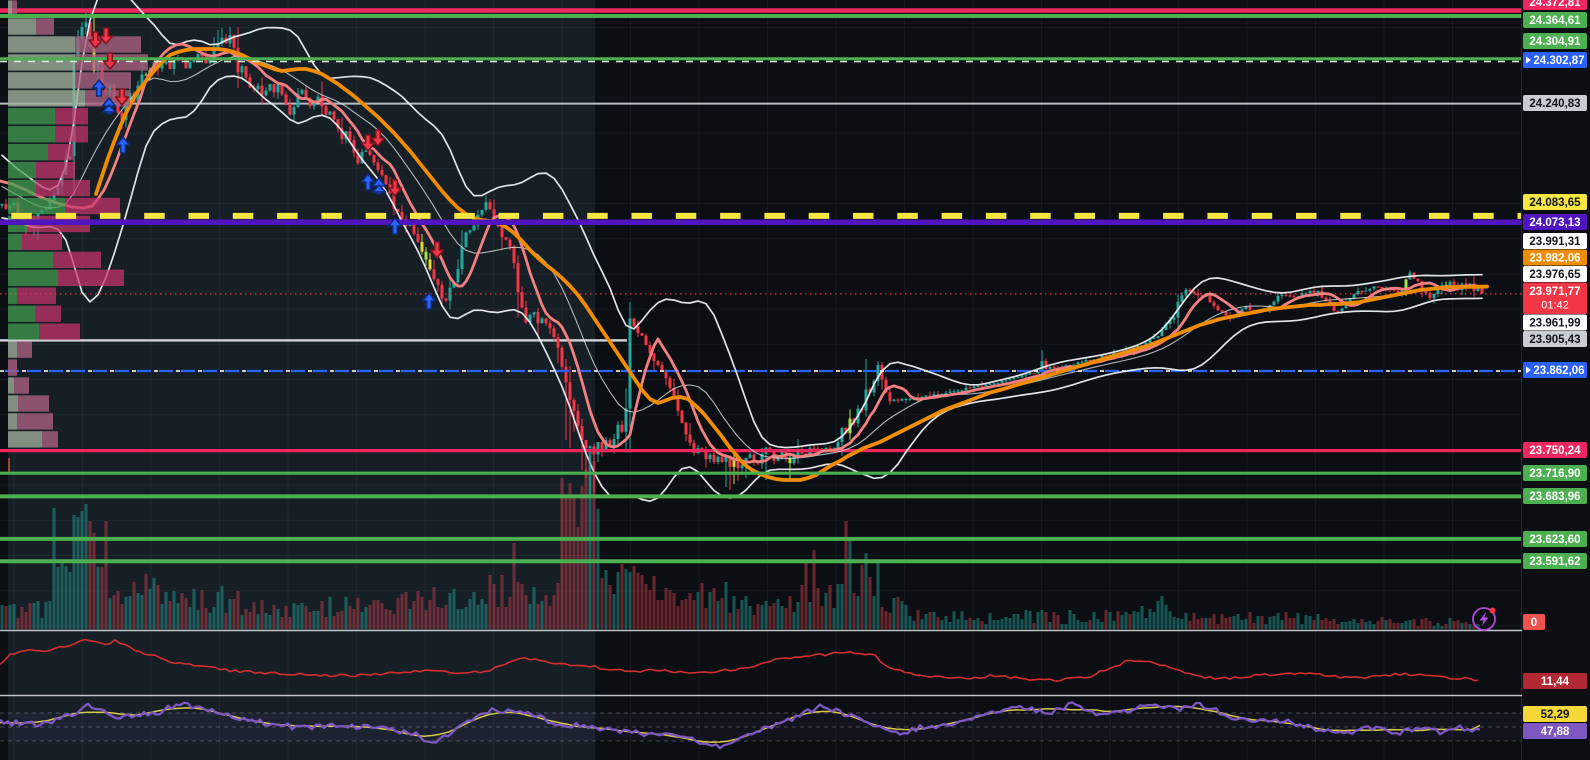 The image size is (1590, 760). Describe the element at coordinates (1555, 222) in the screenshot. I see `price-axis-label: 24.073,13` at that location.